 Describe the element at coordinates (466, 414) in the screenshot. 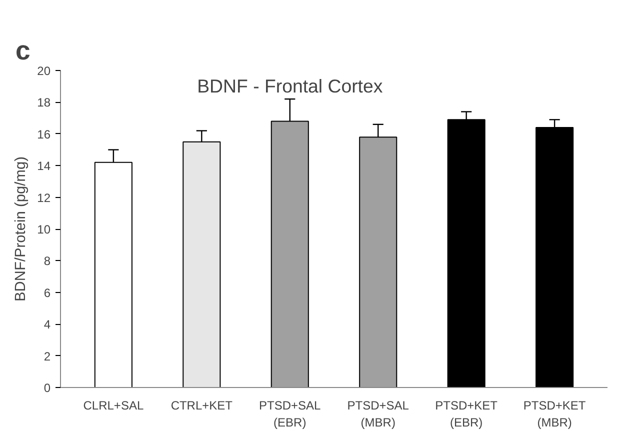

I see `x-tick-label: PTSD+KET (EBR)` at that location.